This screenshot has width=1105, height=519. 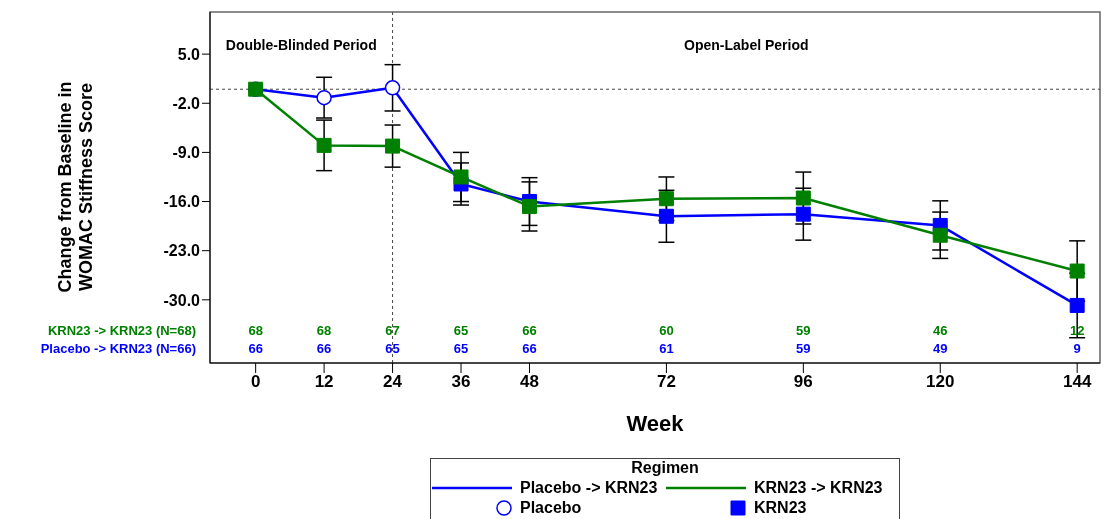 I want to click on x-tick-label: 72, so click(x=666, y=382).